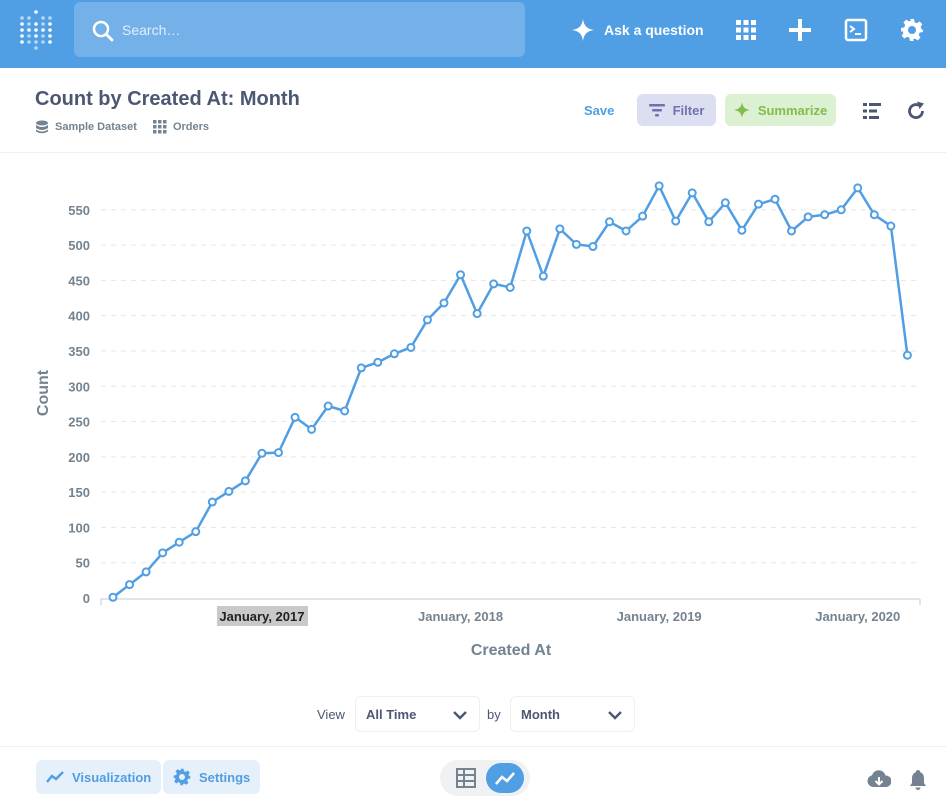 The width and height of the screenshot is (946, 801). I want to click on visualization-label: Visualization, so click(112, 777).